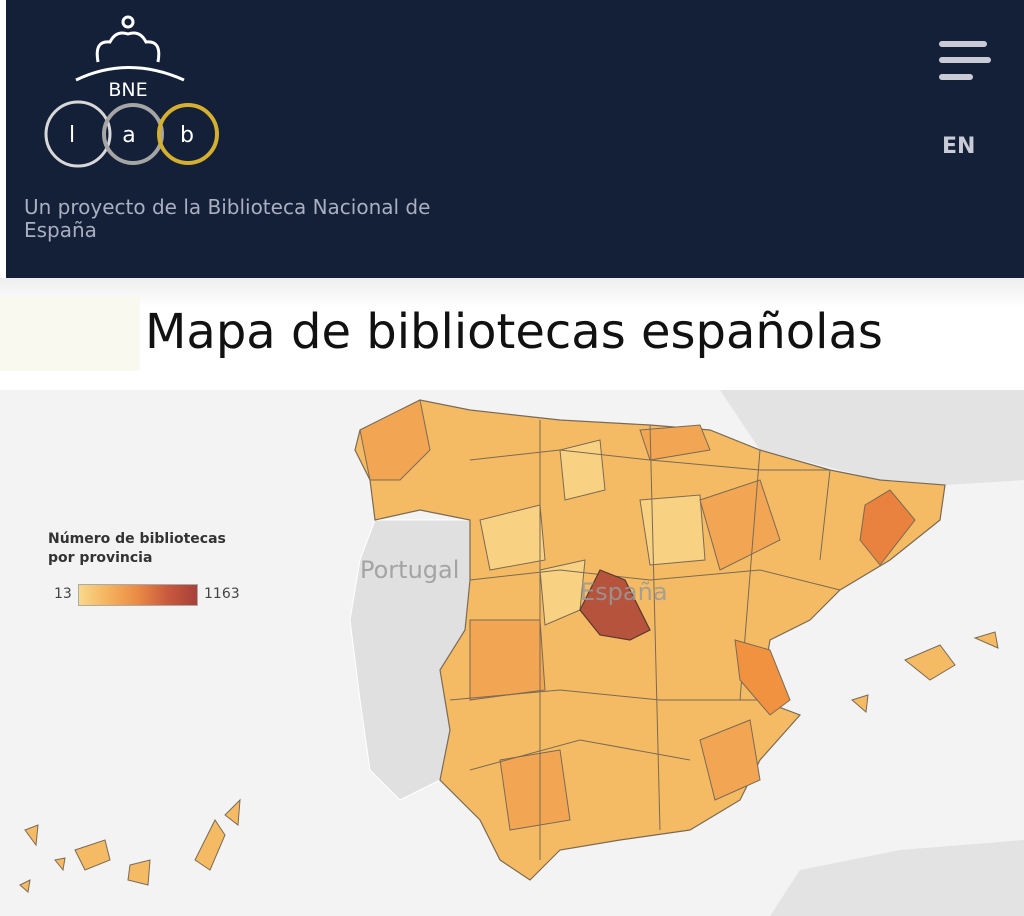  Describe the element at coordinates (222, 594) in the screenshot. I see `legend-max: 1163` at that location.